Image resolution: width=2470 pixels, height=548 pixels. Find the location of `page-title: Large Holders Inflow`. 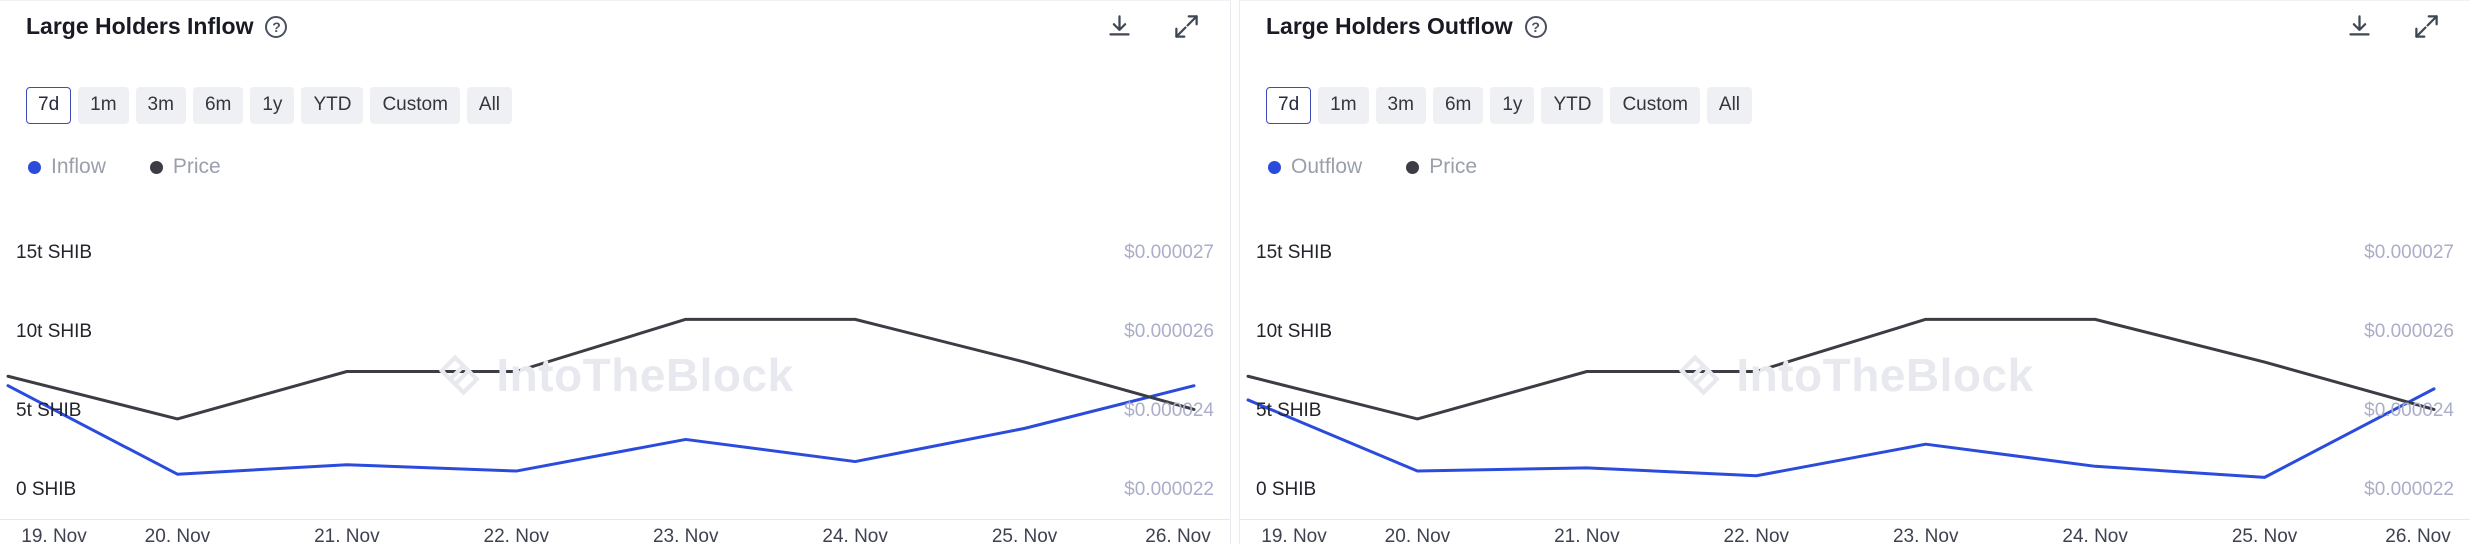

page-title: Large Holders Inflow is located at coordinates (140, 26).